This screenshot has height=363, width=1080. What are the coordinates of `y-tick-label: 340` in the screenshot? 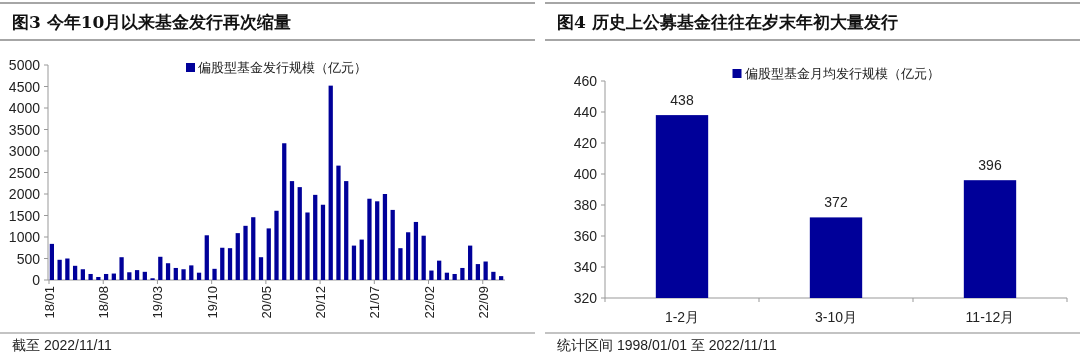 It's located at (585, 267).